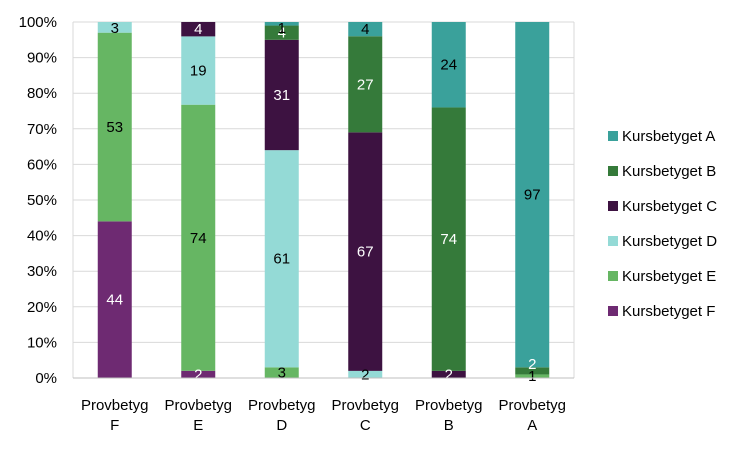  I want to click on legend-label: Kursbetyget E, so click(669, 276).